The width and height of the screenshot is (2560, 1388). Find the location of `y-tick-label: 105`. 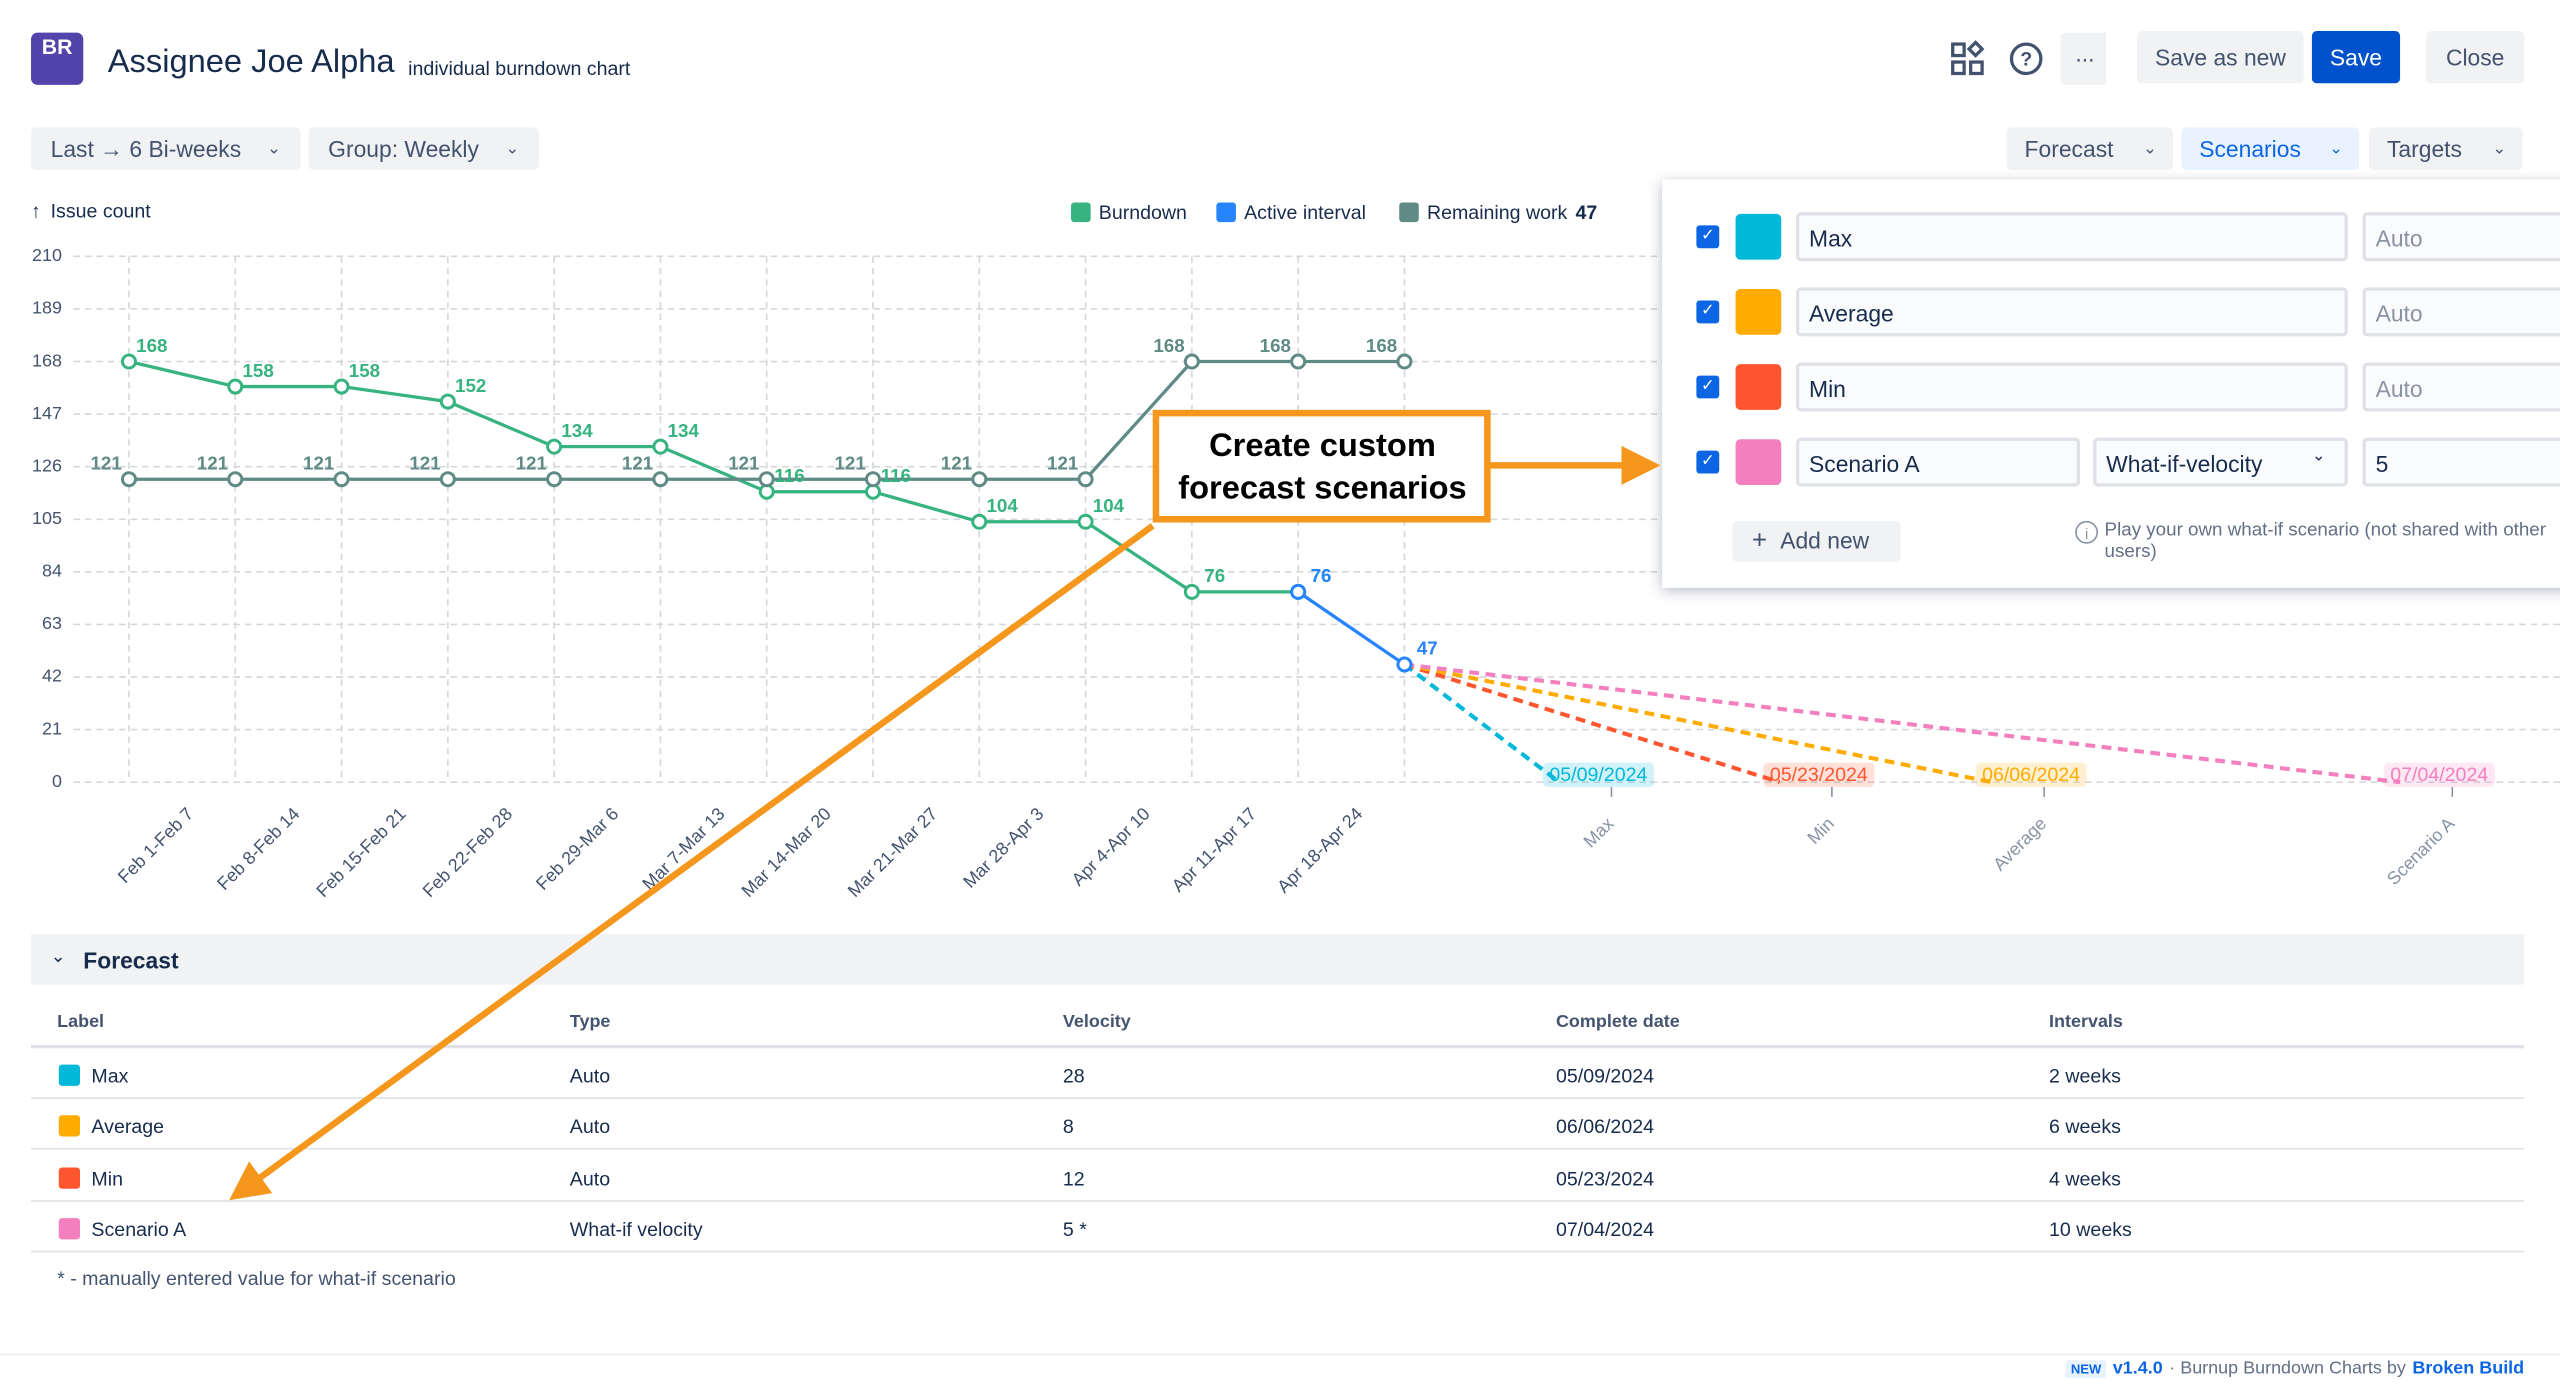

y-tick-label: 105 is located at coordinates (47, 518).